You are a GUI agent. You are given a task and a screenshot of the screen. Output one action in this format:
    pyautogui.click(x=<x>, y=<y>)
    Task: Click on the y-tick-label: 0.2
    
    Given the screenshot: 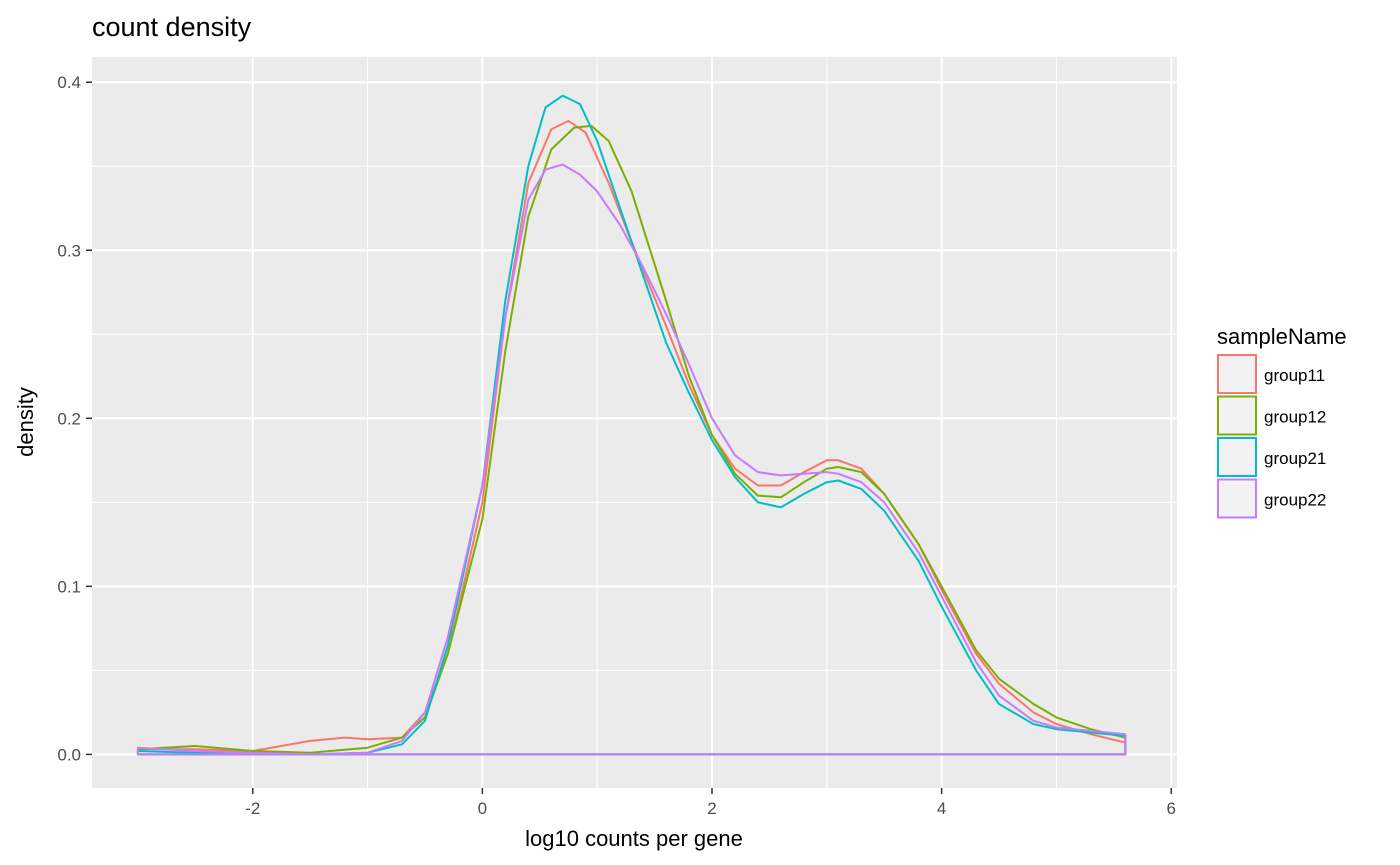 What is the action you would take?
    pyautogui.click(x=69, y=418)
    